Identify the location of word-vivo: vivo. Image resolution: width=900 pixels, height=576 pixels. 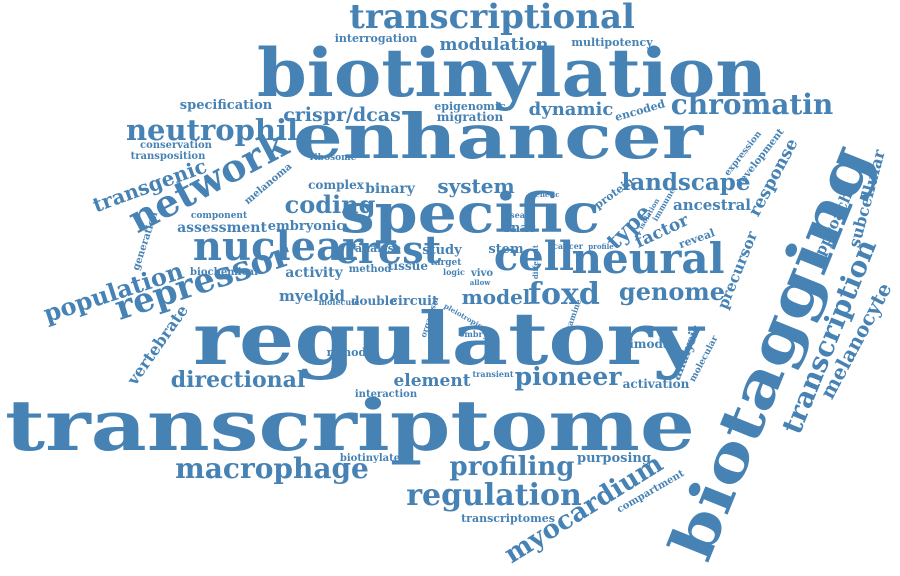
(481, 273).